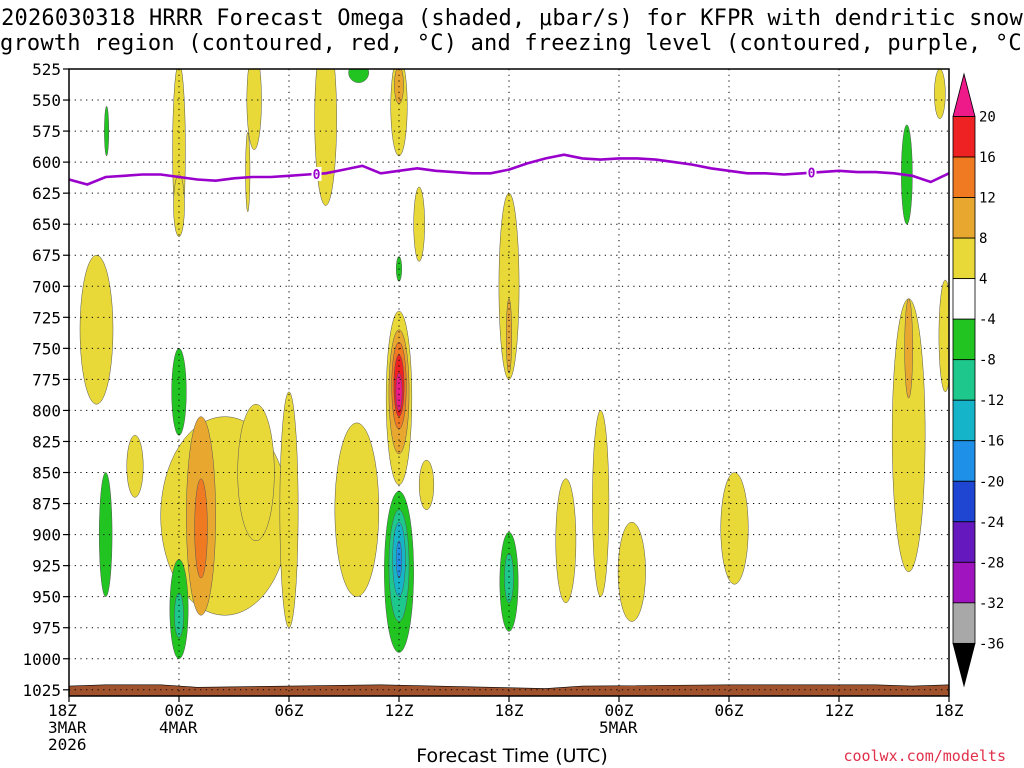 The height and width of the screenshot is (768, 1024). What do you see at coordinates (983, 280) in the screenshot?
I see `colorbar-label-4: 4` at bounding box center [983, 280].